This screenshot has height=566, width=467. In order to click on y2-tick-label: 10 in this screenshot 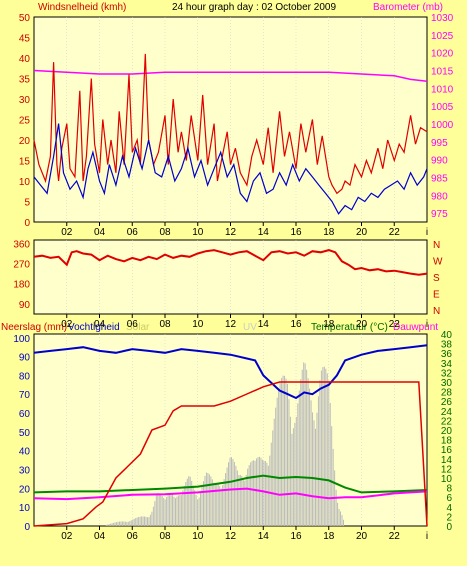, I will do `click(447, 479)`.